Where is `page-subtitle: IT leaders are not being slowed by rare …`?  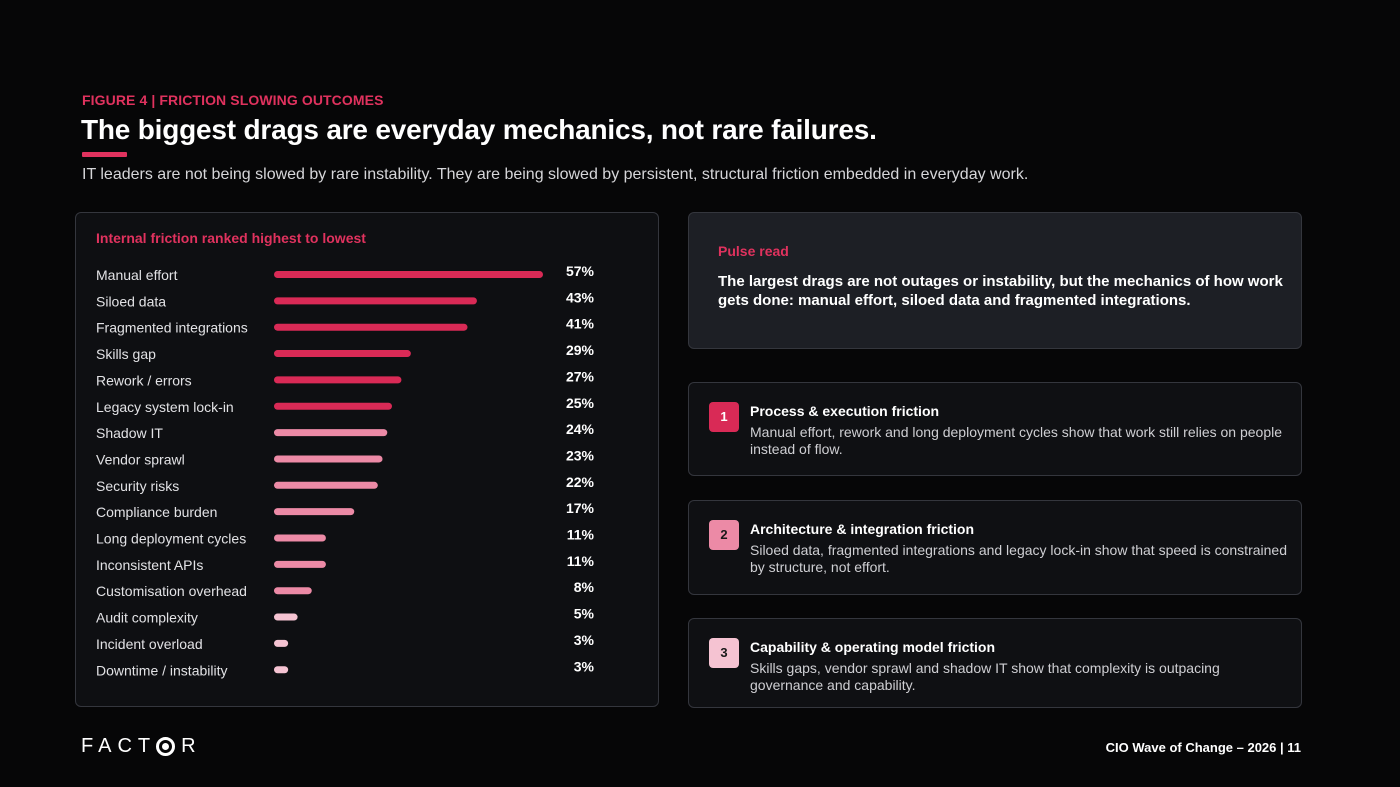
page-subtitle: IT leaders are not being slowed by rare … is located at coordinates (555, 174).